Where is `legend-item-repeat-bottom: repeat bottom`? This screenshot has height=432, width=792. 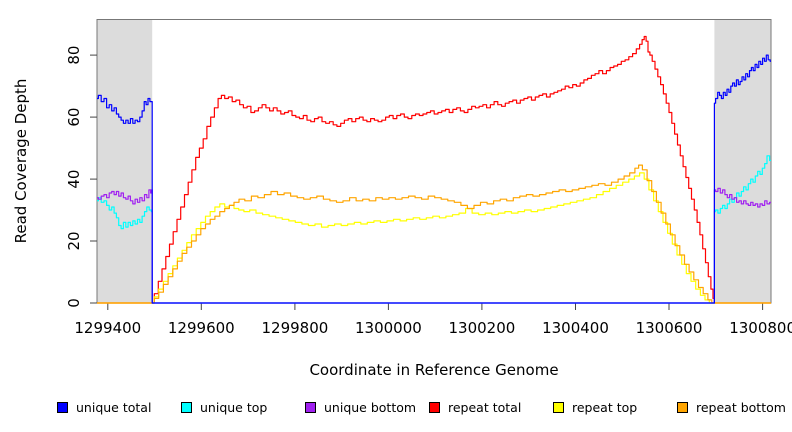 legend-item-repeat-bottom: repeat bottom is located at coordinates (733, 407).